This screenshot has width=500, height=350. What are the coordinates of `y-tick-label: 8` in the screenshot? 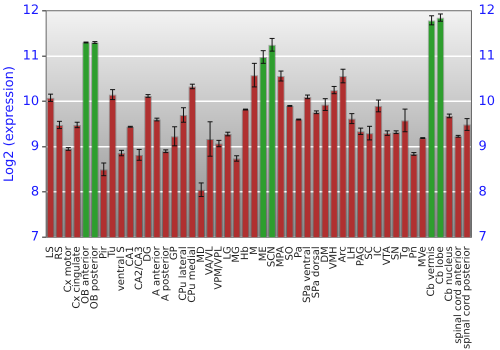 It's located at (35, 192).